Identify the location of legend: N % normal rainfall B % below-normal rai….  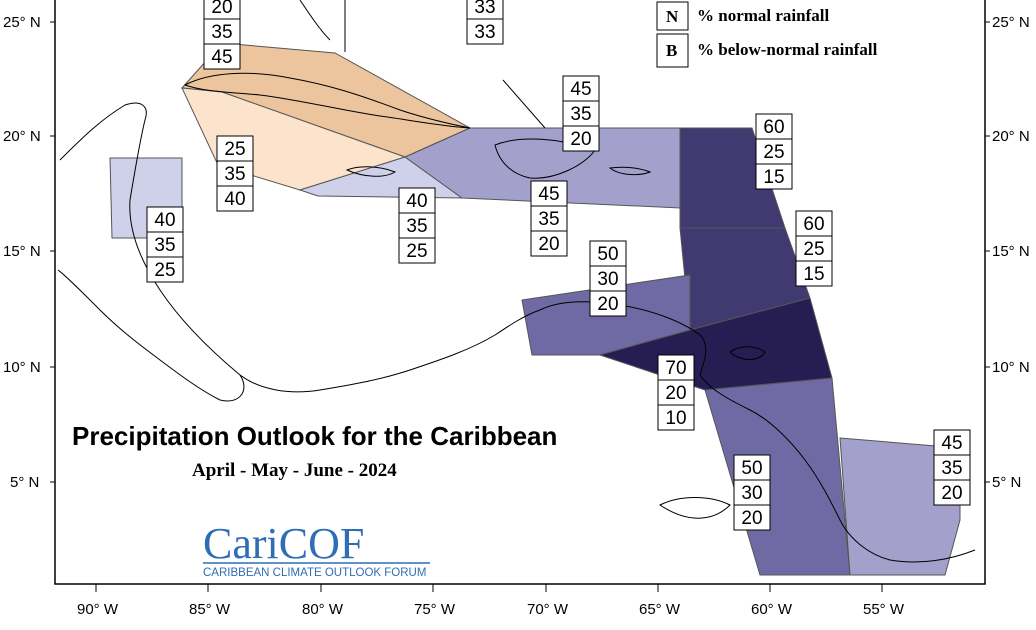
(767, 34).